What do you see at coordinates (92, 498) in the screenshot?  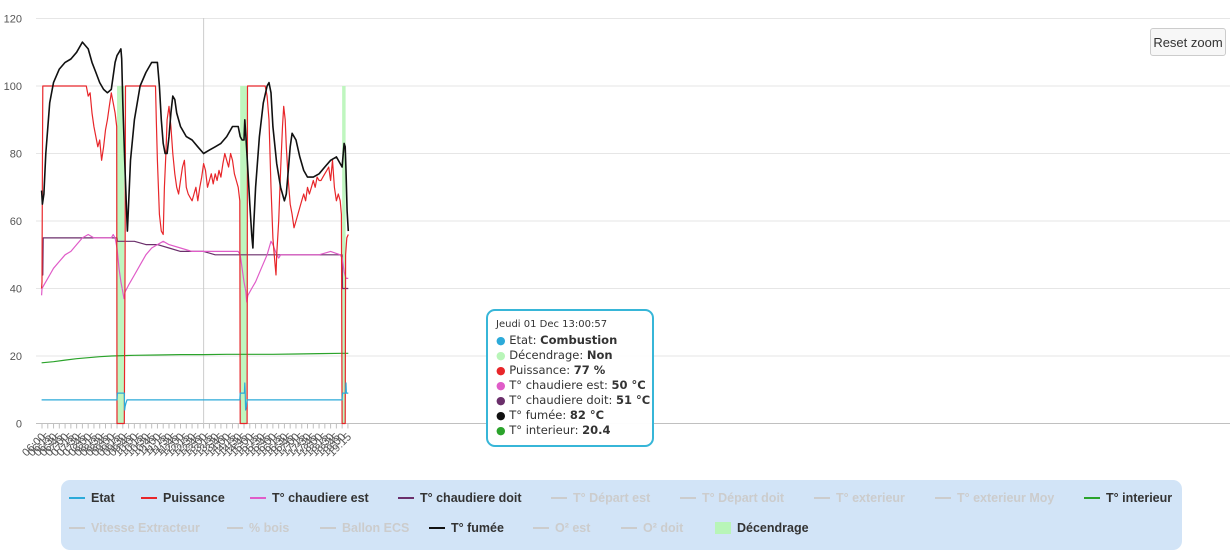 I see `legend-item-etat: Etat` at bounding box center [92, 498].